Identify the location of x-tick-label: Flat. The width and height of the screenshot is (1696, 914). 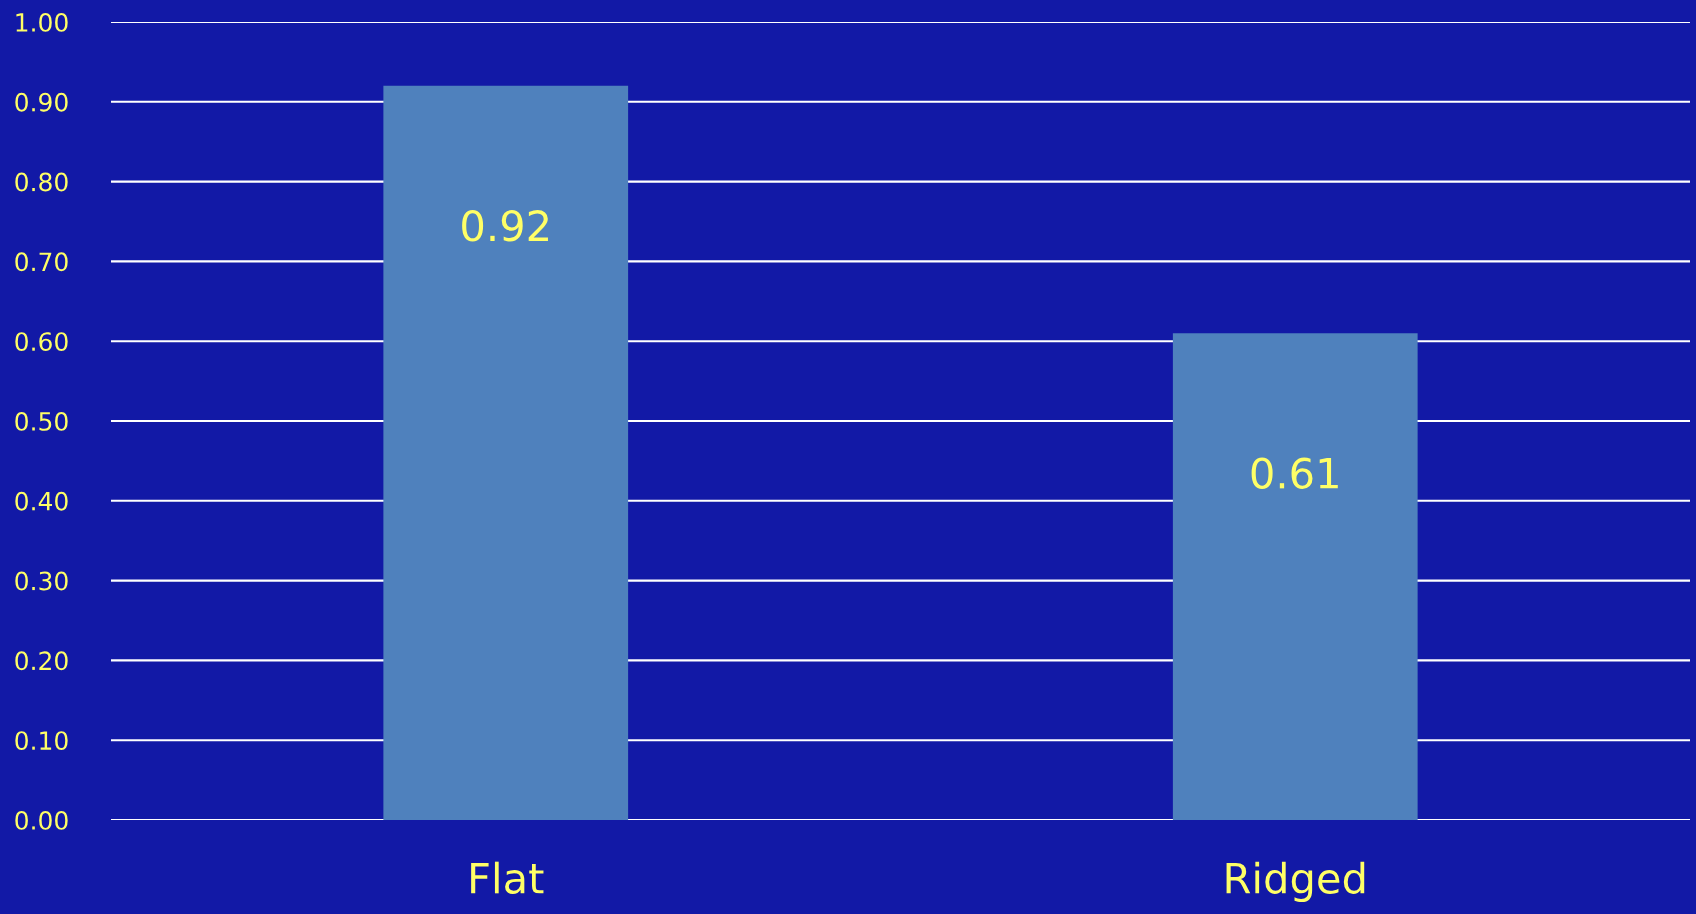
(507, 877).